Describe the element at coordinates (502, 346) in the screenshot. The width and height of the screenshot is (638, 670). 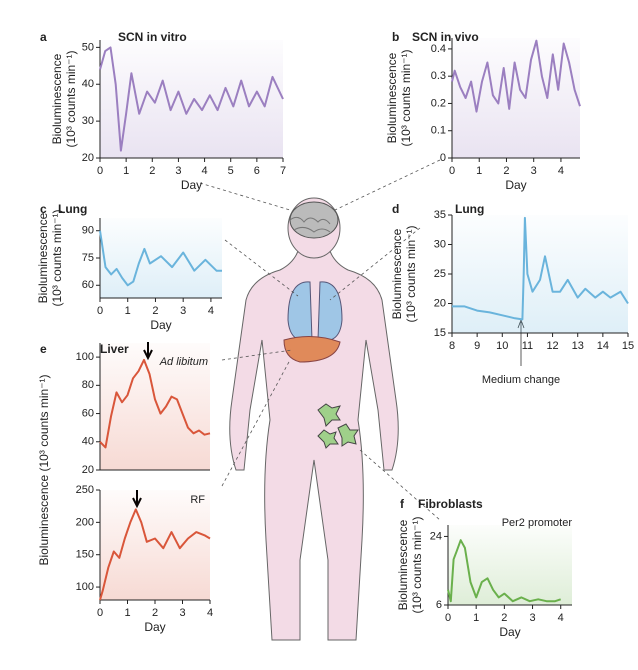
I see `x-tick-label: 10` at that location.